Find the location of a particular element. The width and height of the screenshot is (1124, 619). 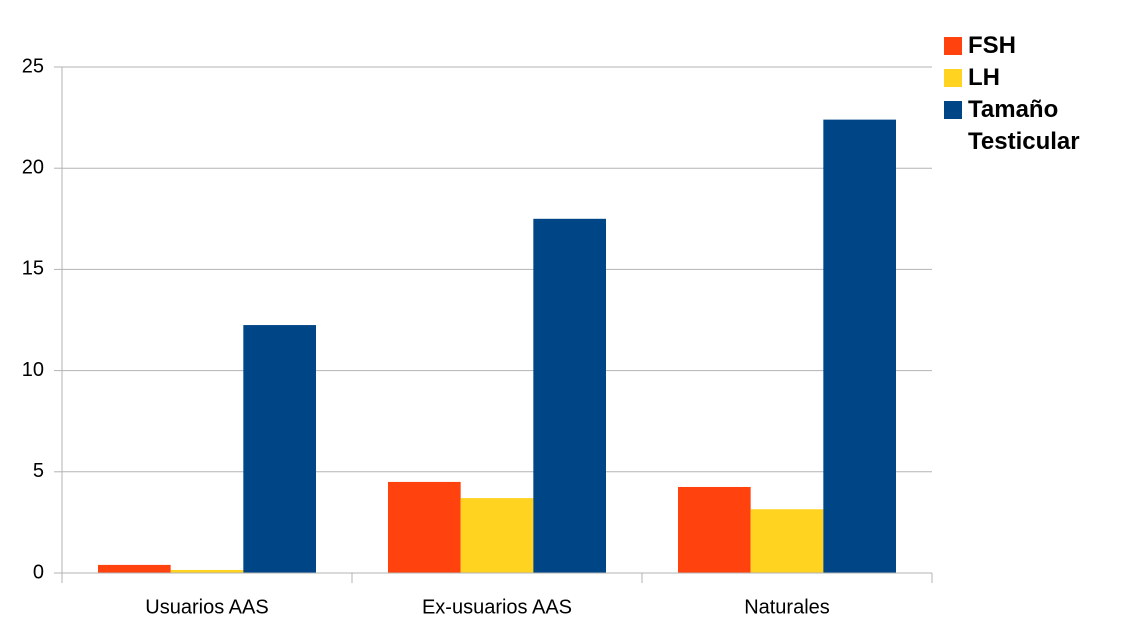

legend-label: Tamaño Testicular is located at coordinates (1024, 125).